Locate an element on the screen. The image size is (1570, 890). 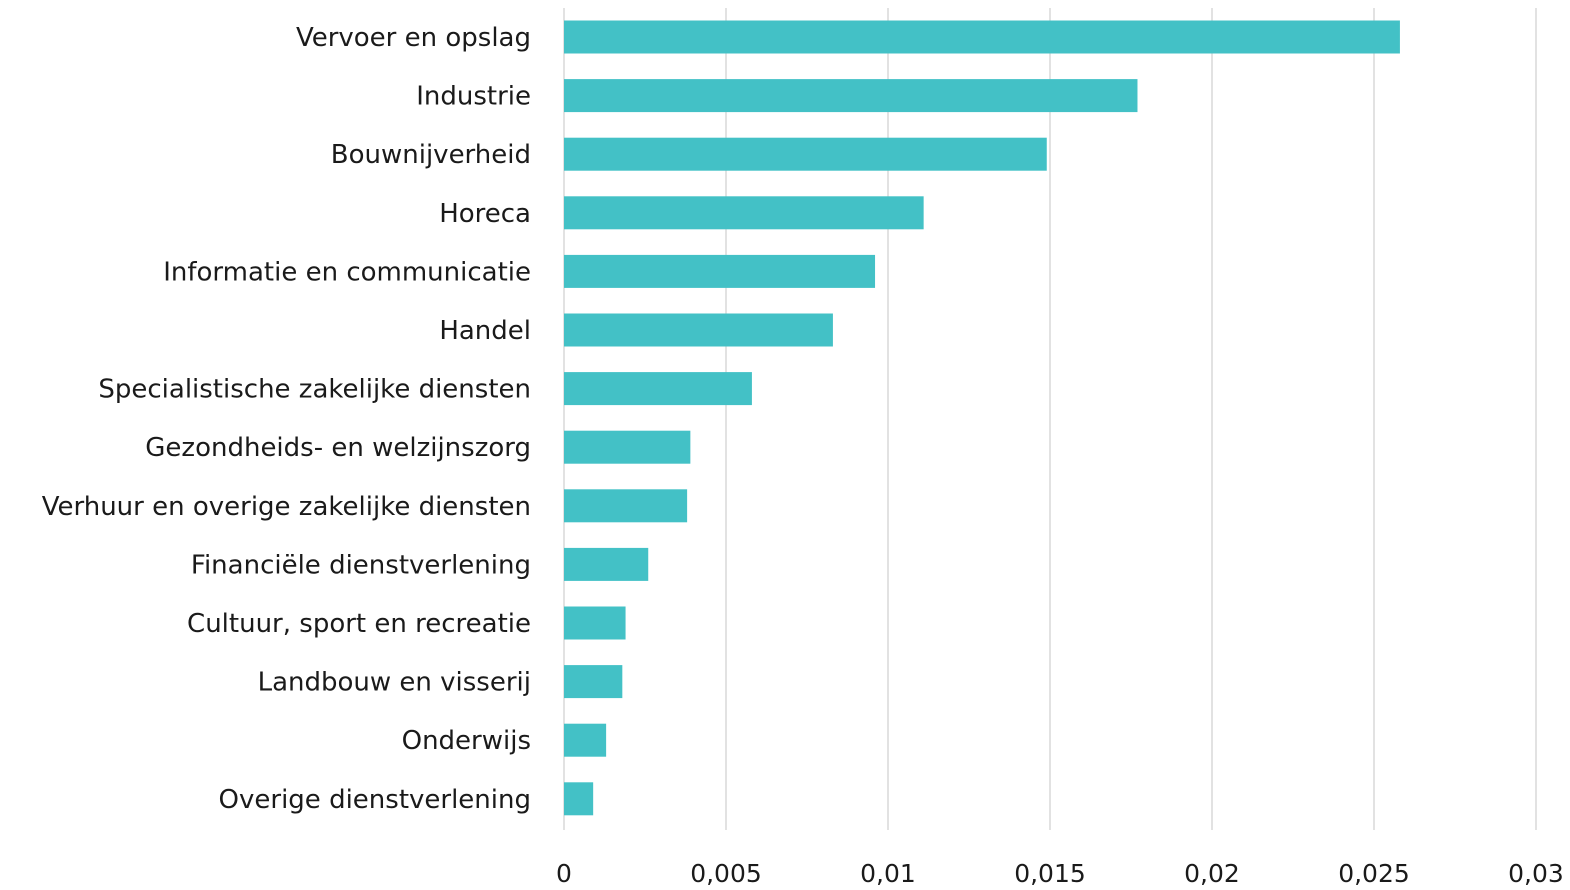
category-label: Horeca is located at coordinates (485, 214).